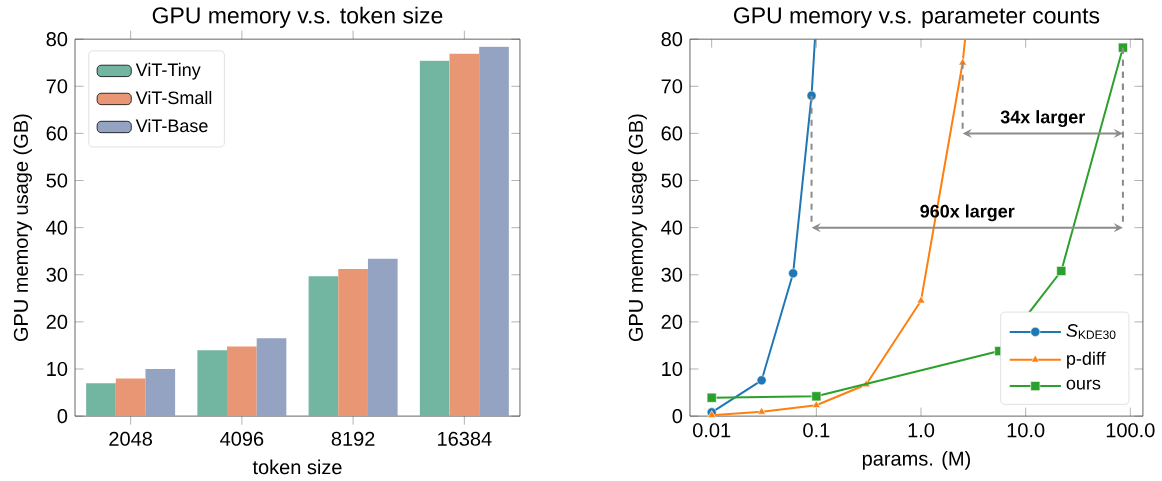  I want to click on x-tick-label: 8192, so click(353, 438).